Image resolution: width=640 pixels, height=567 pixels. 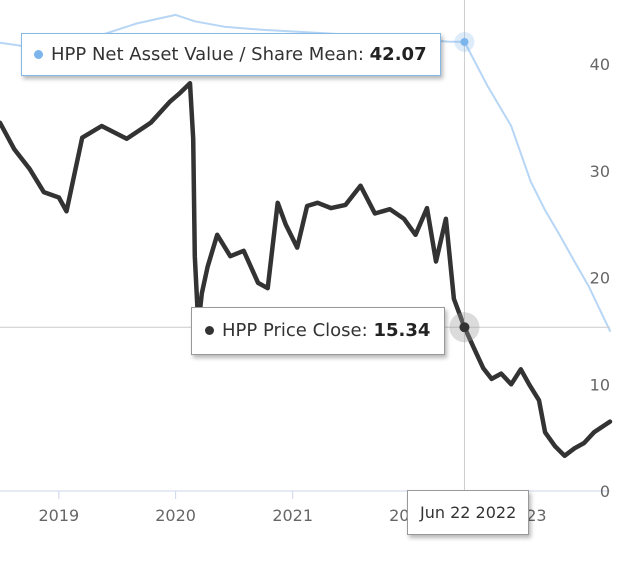 I want to click on y-tick-label: 0, so click(x=605, y=491).